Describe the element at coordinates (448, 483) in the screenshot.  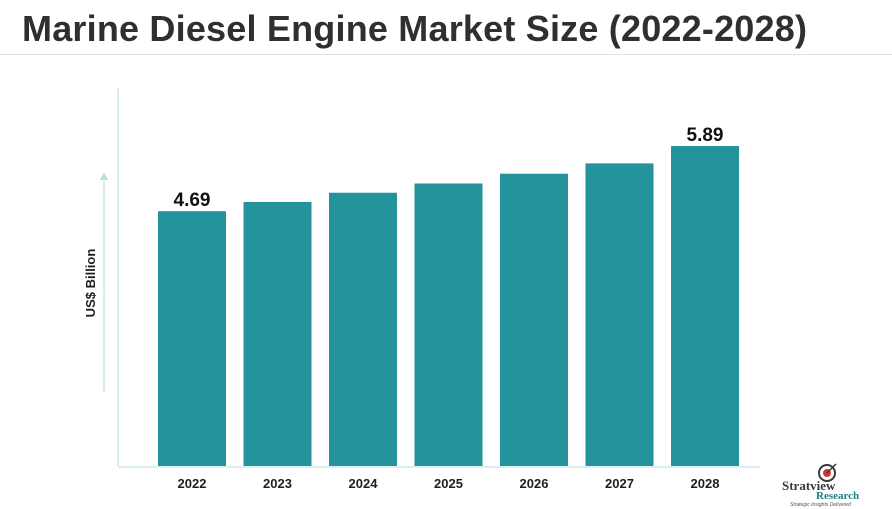
I see `x-tick-label-2025: 2025` at that location.